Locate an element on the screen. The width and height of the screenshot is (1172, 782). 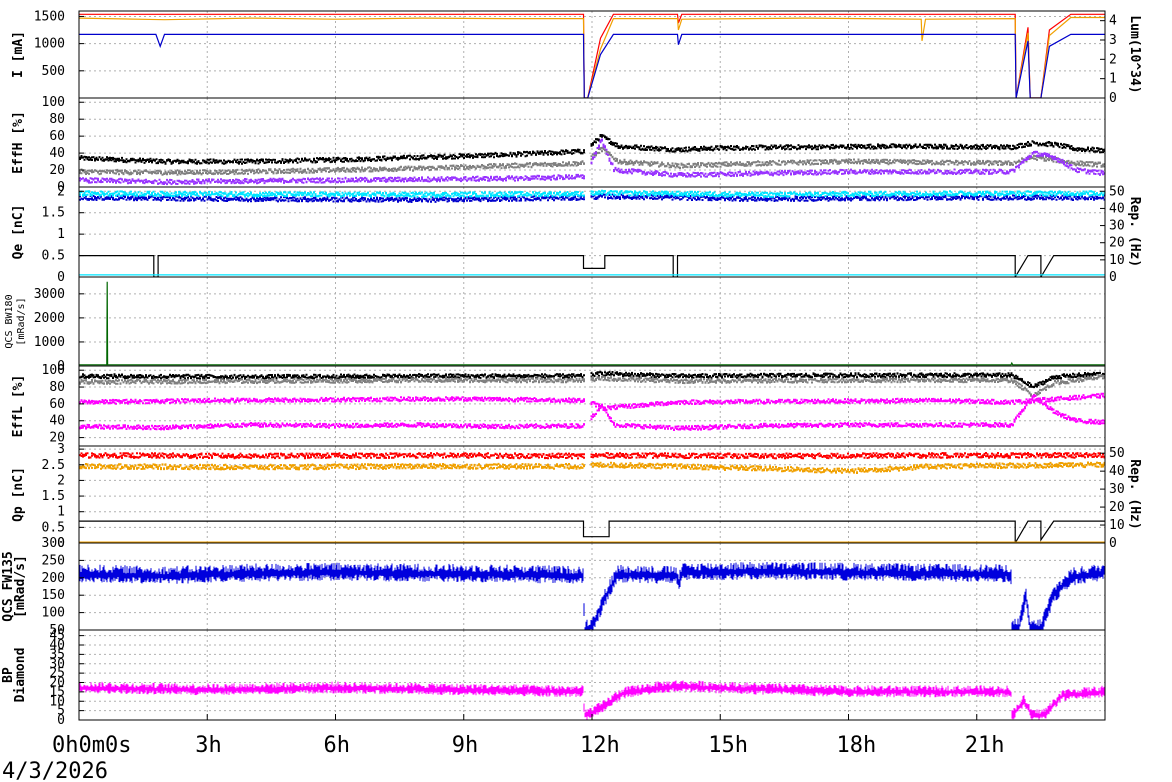
grid-bp-diamond is located at coordinates (592, 675).